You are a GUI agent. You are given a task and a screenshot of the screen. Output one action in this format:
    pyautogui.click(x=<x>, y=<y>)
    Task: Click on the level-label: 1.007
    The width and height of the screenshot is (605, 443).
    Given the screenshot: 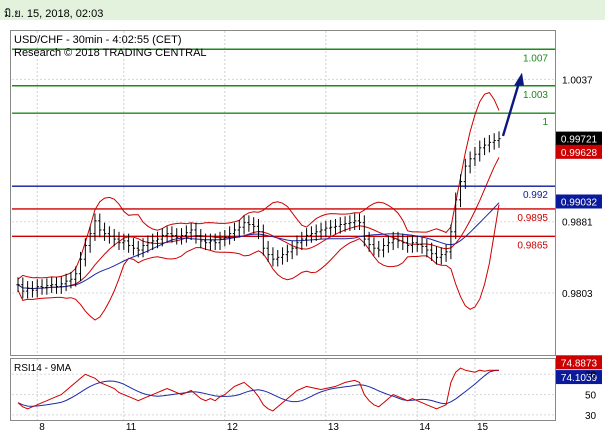 What is the action you would take?
    pyautogui.click(x=535, y=58)
    